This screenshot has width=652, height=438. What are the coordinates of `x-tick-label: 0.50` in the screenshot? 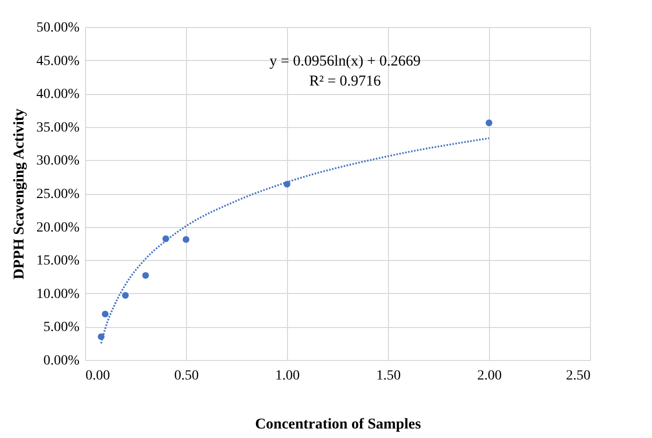 It's located at (186, 376).